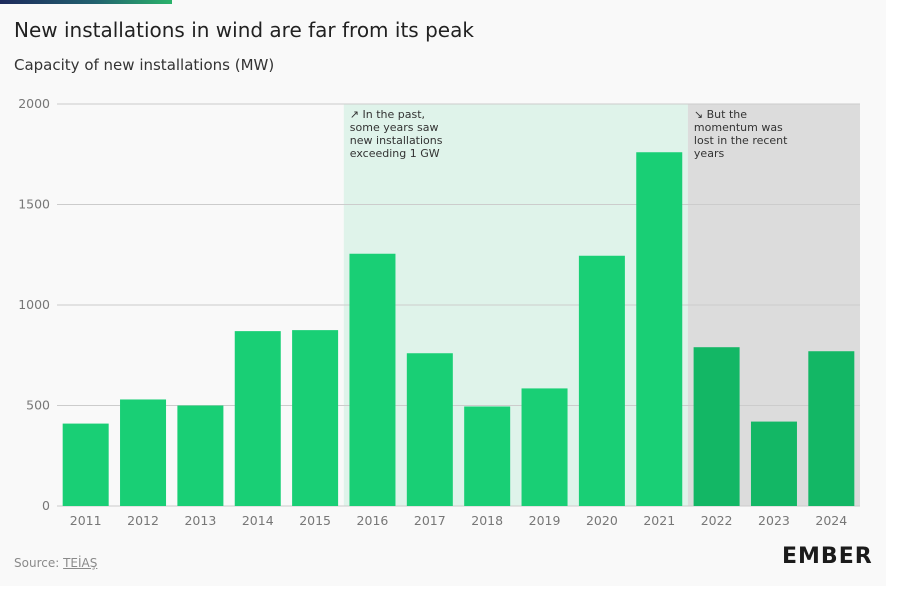 The image size is (904, 590). I want to click on x-tick-label: 2022, so click(717, 520).